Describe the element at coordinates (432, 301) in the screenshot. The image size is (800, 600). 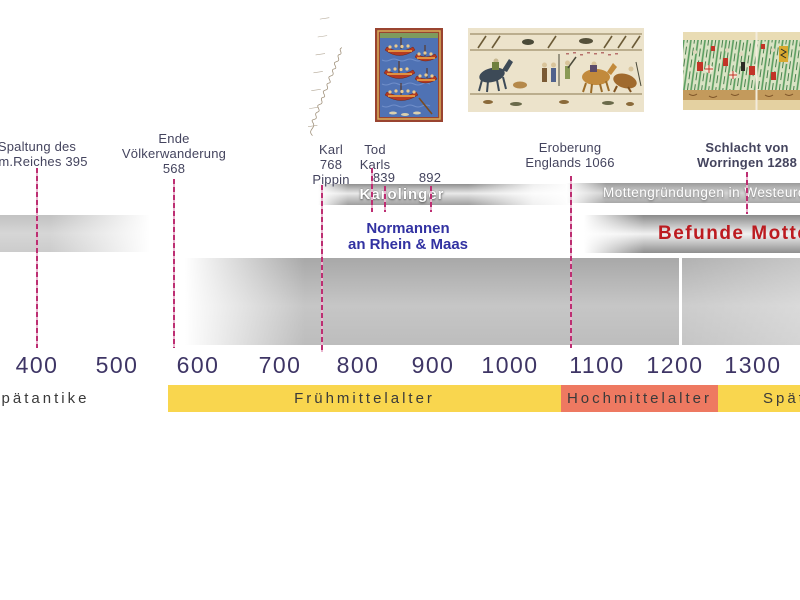
I see `timeline-bar-left-segment` at that location.